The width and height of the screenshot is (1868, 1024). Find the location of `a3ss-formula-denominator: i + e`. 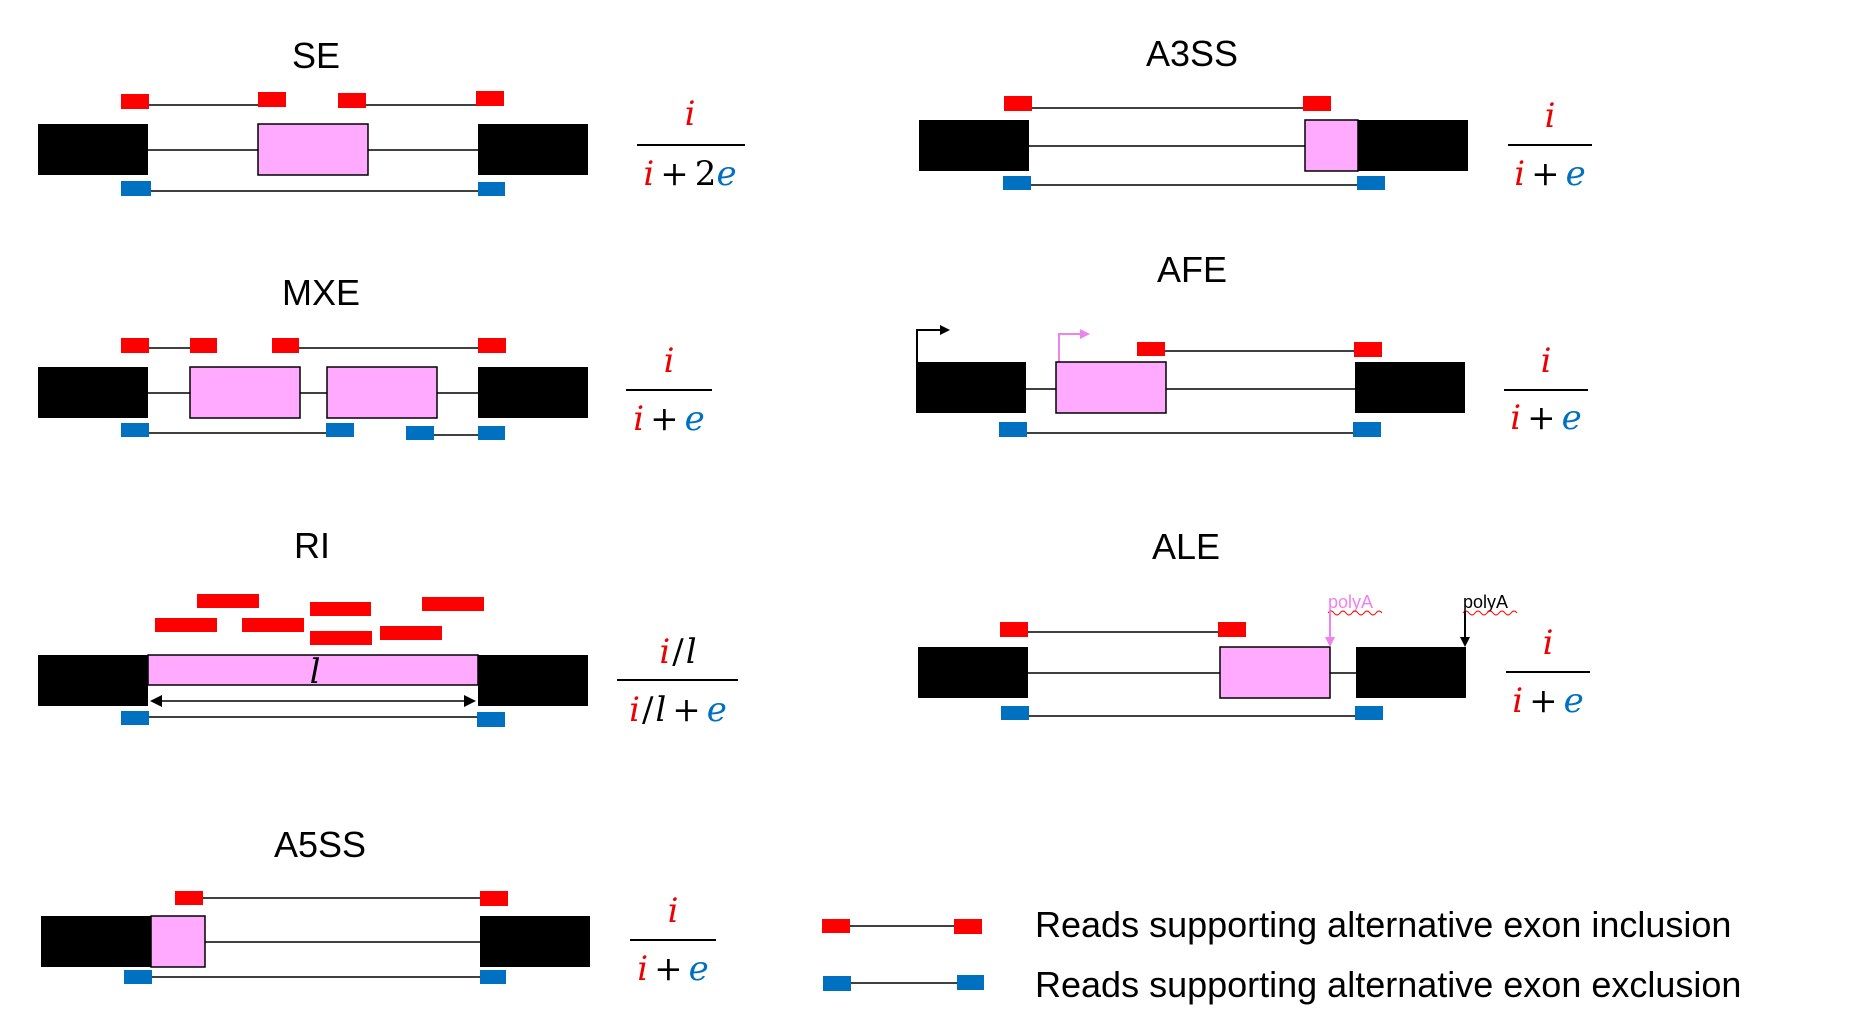

a3ss-formula-denominator: i + e is located at coordinates (1550, 174).